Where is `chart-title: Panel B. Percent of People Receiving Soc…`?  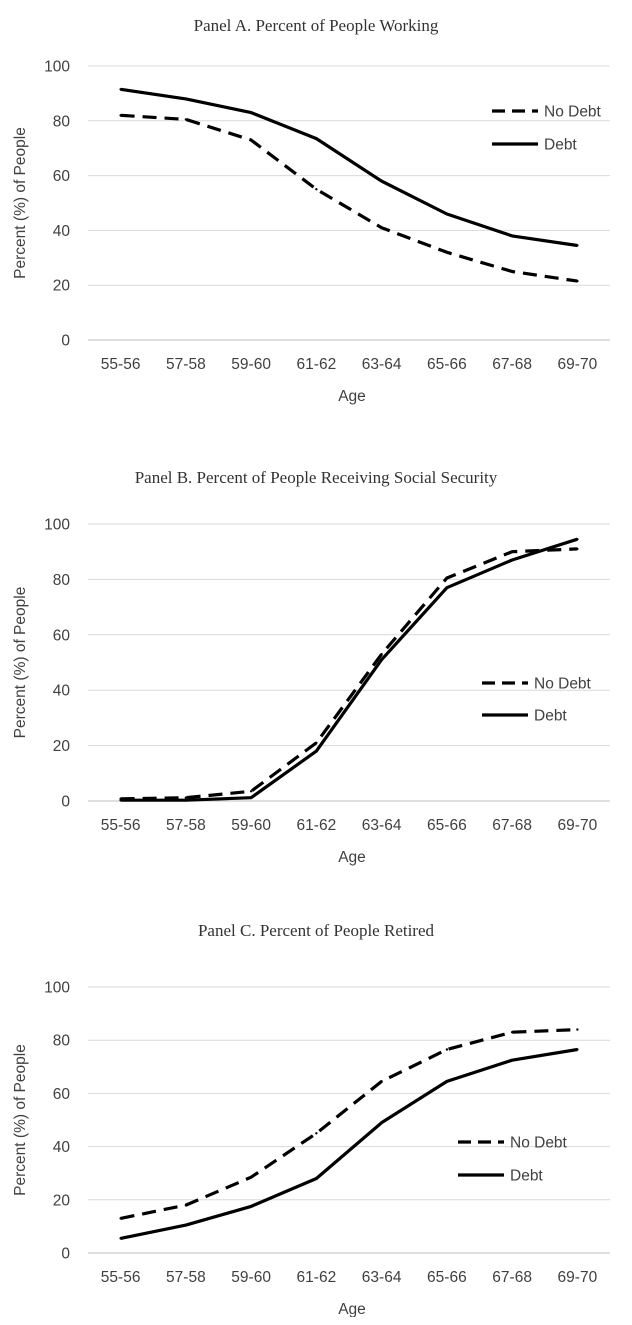 chart-title: Panel B. Percent of People Receiving Soc… is located at coordinates (316, 477).